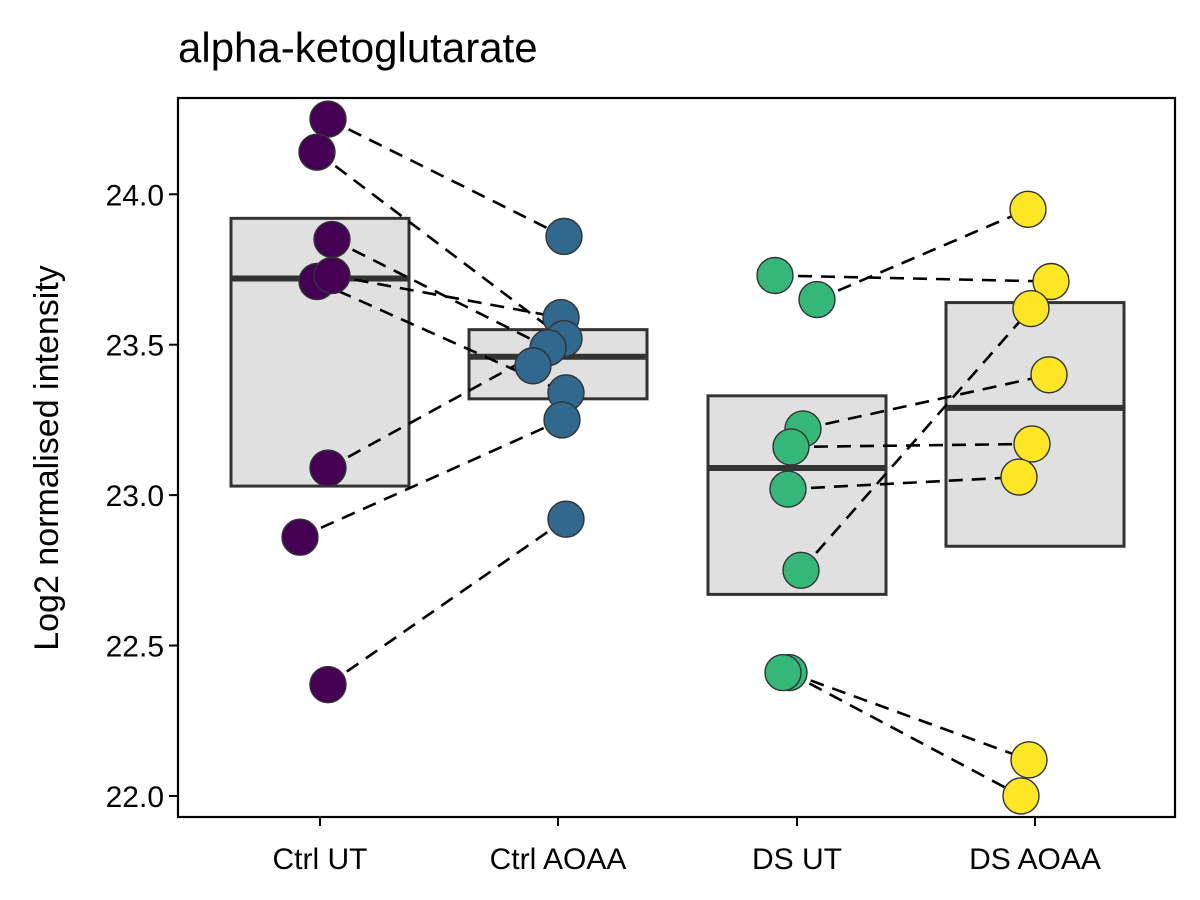 The width and height of the screenshot is (1200, 900). I want to click on box-ds-aoaa, so click(1035, 424).